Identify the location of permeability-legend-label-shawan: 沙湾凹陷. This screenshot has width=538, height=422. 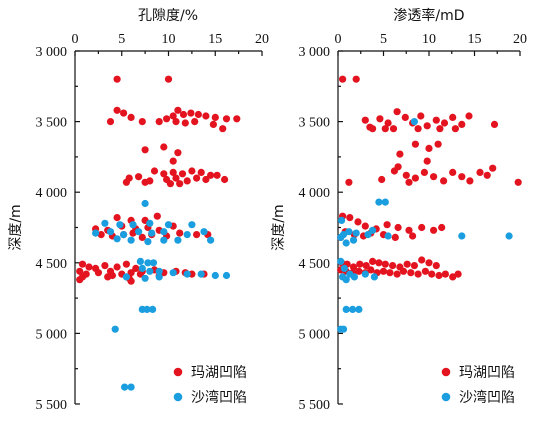
(487, 397).